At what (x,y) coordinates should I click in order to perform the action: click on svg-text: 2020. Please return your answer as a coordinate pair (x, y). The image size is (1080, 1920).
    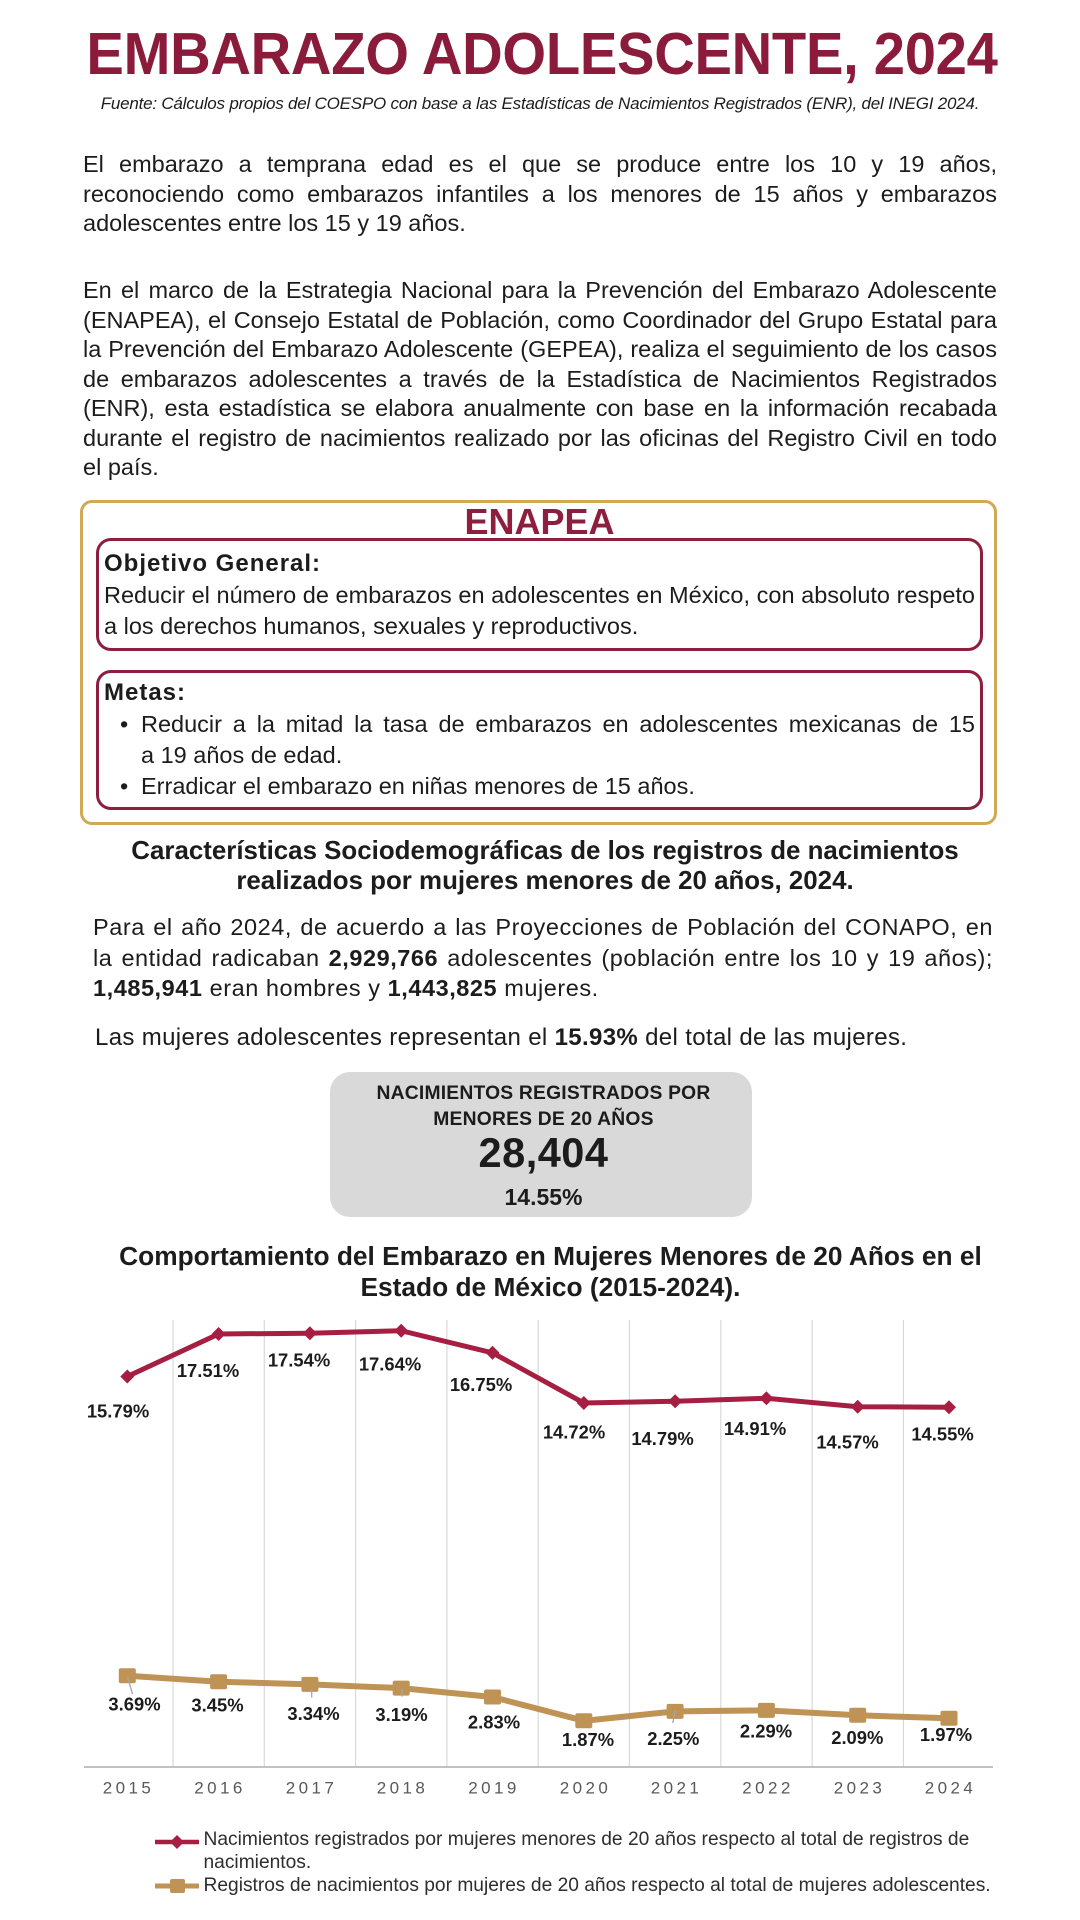
    Looking at the image, I should click on (585, 1788).